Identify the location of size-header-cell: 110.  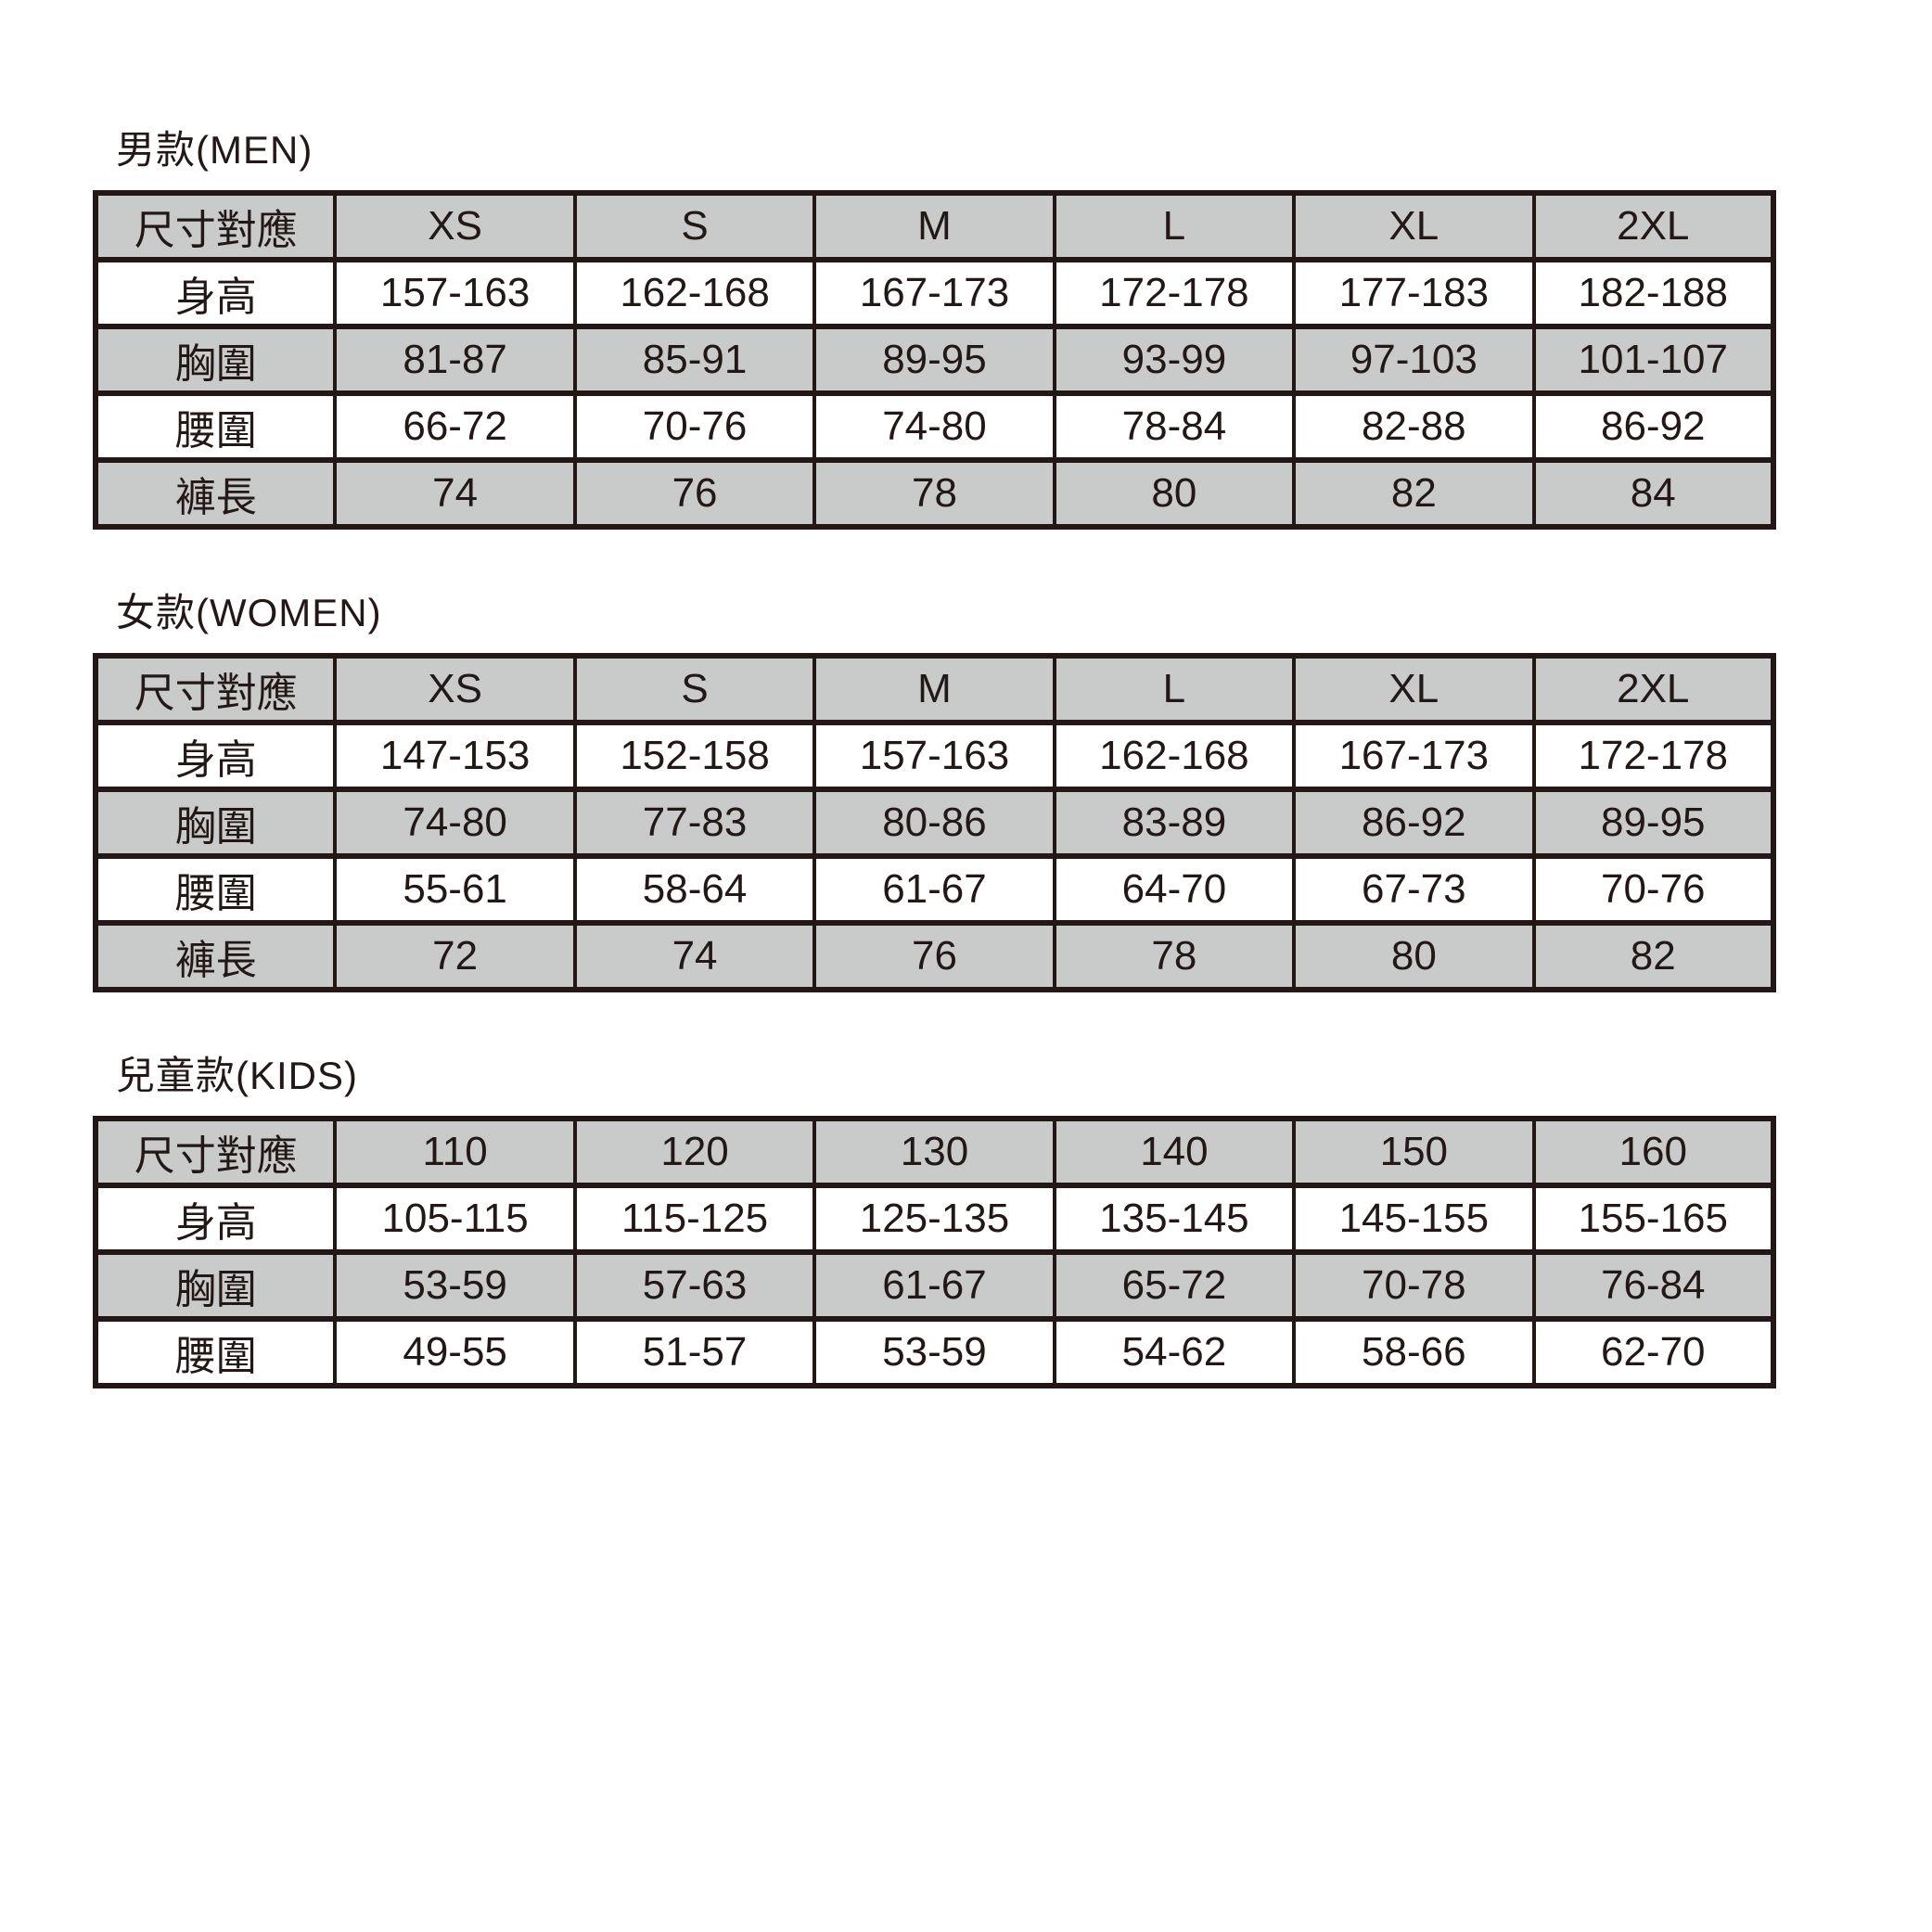
(455, 1152).